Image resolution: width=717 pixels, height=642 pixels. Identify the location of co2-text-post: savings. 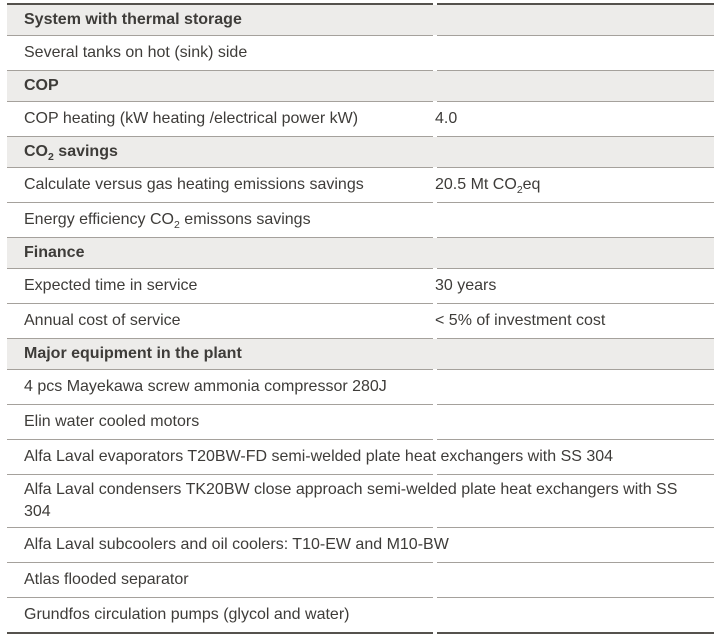
(85, 151).